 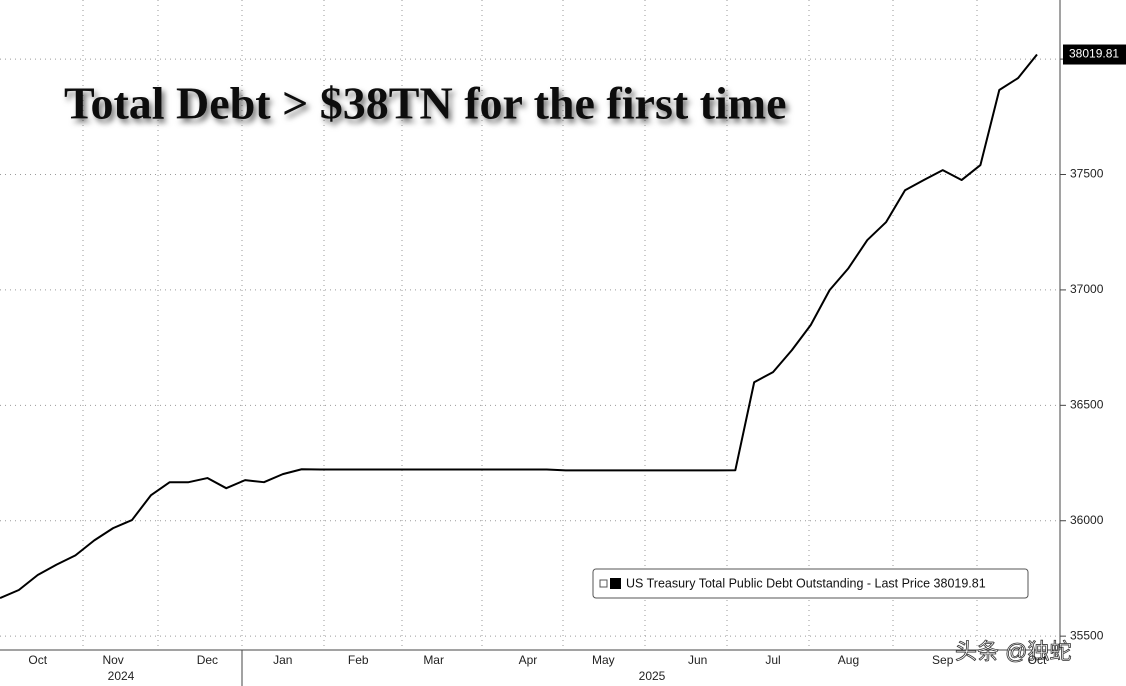 I want to click on last-price-box, so click(x=1094, y=54).